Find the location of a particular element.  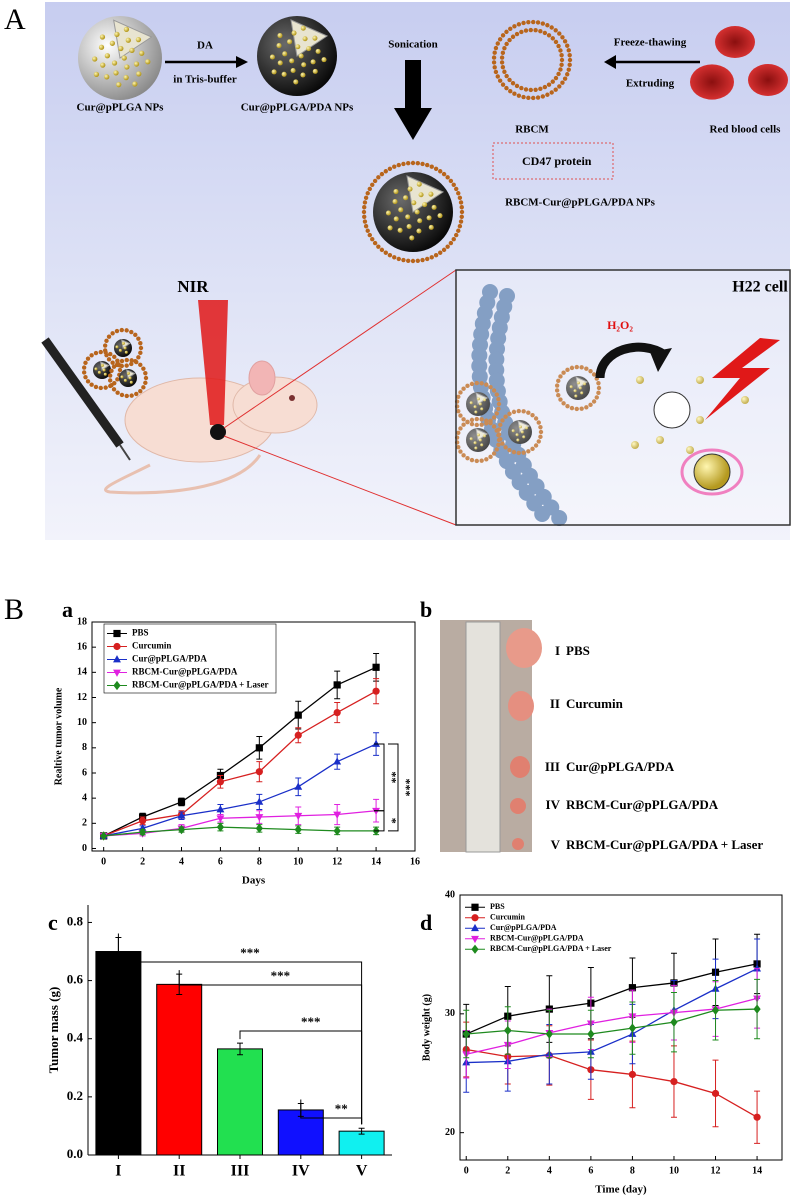

panel-label: c is located at coordinates (53, 922).